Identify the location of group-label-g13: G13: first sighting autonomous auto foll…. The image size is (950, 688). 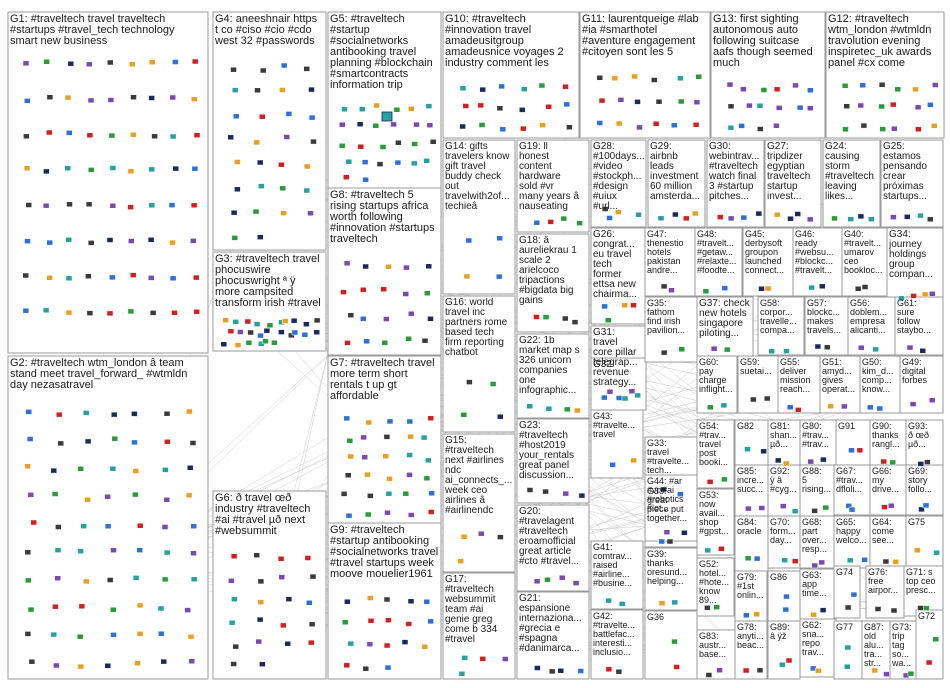
(763, 41).